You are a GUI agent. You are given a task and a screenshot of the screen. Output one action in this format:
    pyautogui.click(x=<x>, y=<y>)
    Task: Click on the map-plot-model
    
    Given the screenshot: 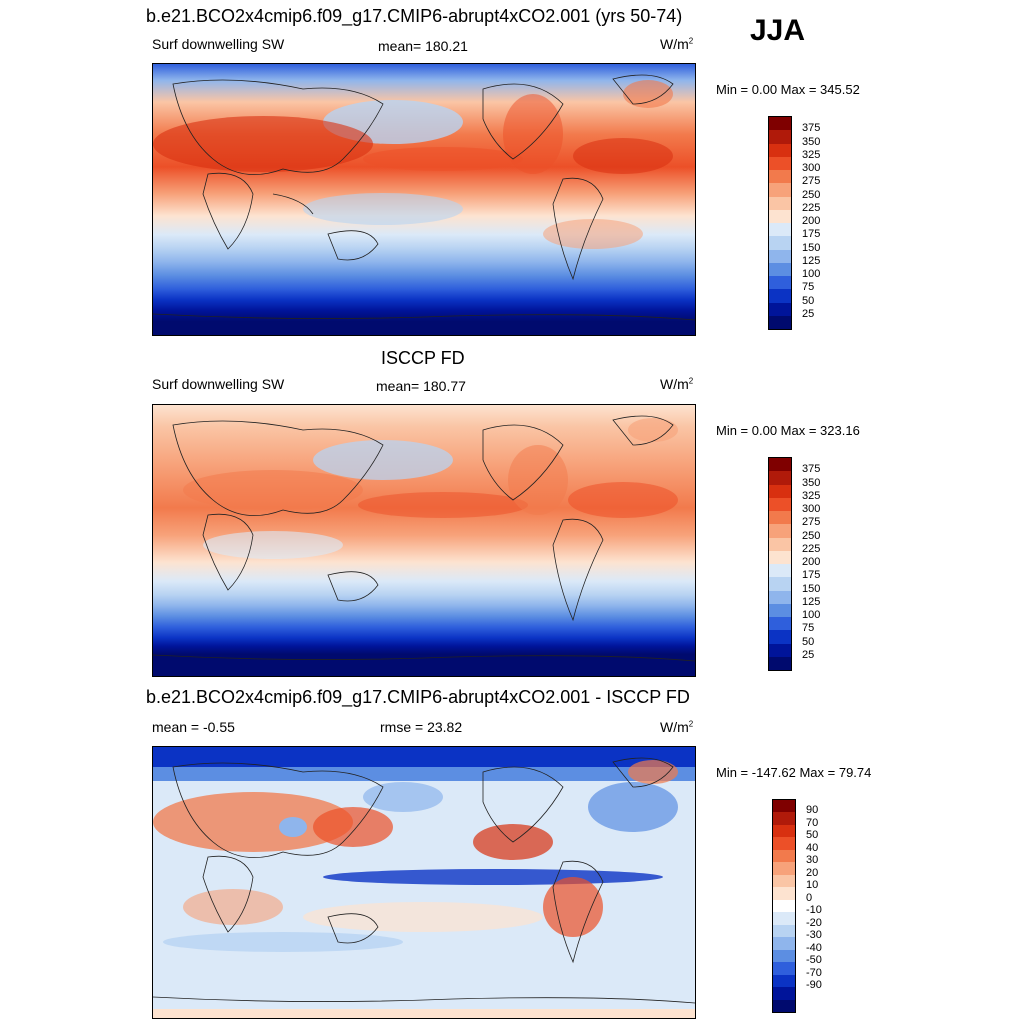 What is the action you would take?
    pyautogui.click(x=424, y=199)
    